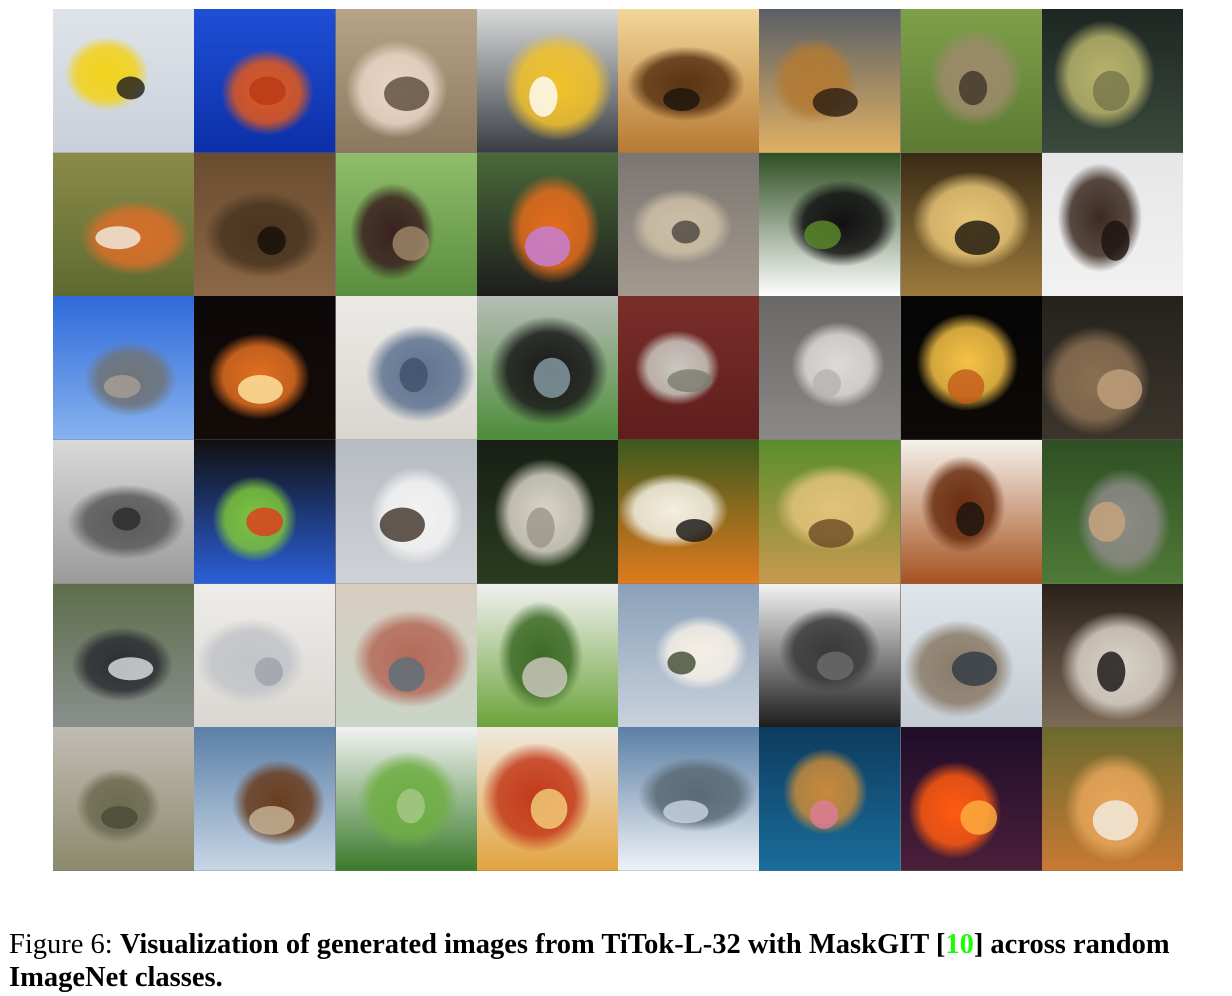 The image size is (1232, 996). Describe the element at coordinates (971, 655) in the screenshot. I see `schooner-image` at that location.